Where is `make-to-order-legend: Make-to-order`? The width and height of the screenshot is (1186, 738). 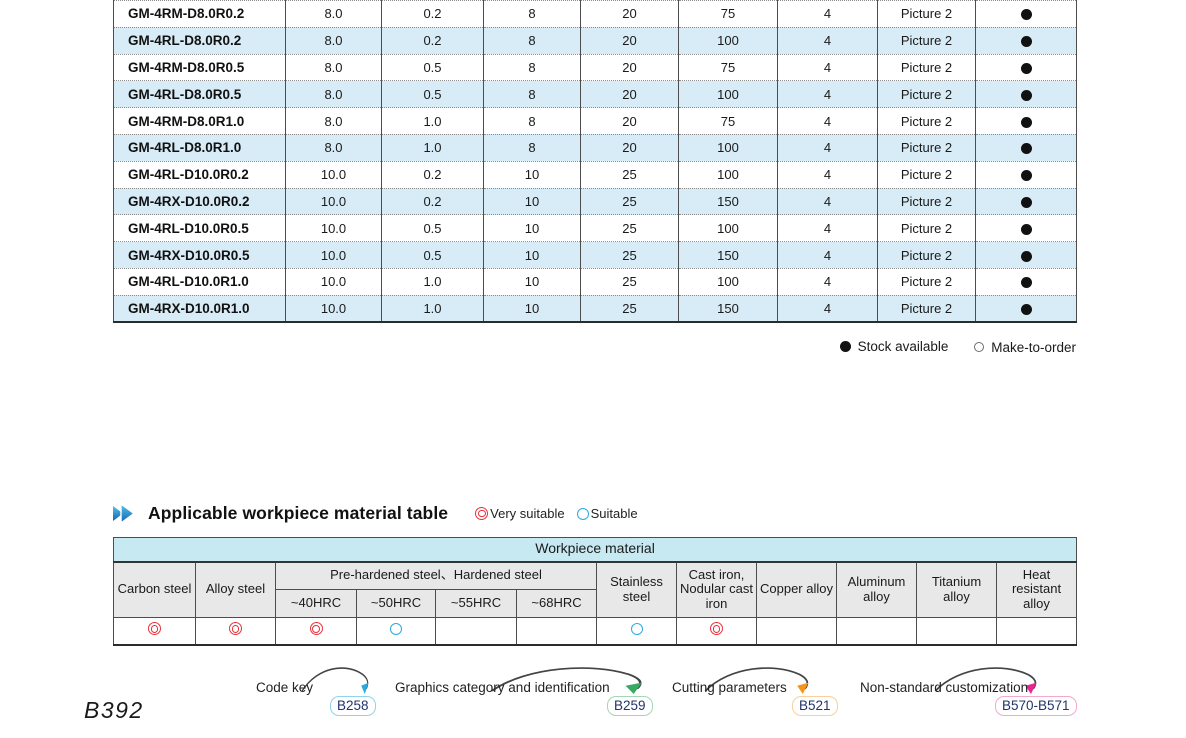 make-to-order-legend: Make-to-order is located at coordinates (1025, 347).